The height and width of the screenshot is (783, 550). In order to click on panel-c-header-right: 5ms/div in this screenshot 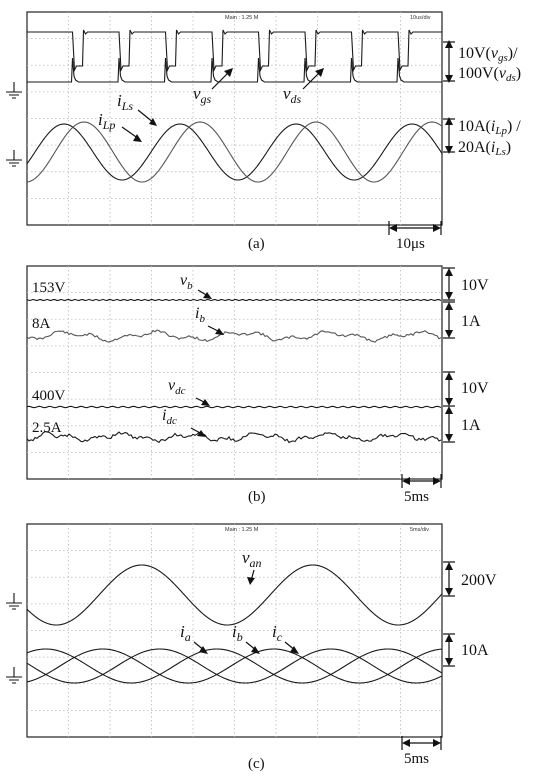, I will do `click(419, 530)`.